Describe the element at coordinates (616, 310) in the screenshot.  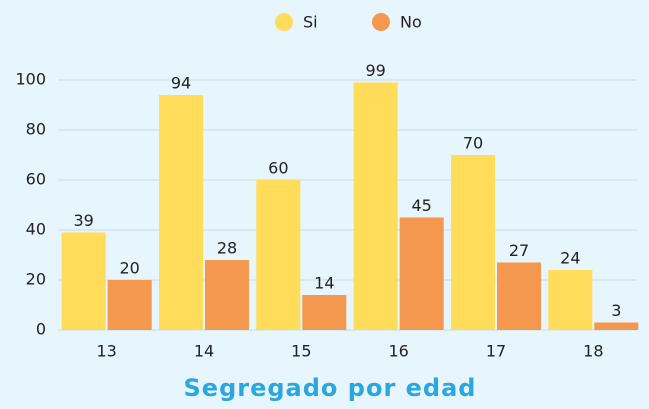
I see `data-label: 3` at that location.